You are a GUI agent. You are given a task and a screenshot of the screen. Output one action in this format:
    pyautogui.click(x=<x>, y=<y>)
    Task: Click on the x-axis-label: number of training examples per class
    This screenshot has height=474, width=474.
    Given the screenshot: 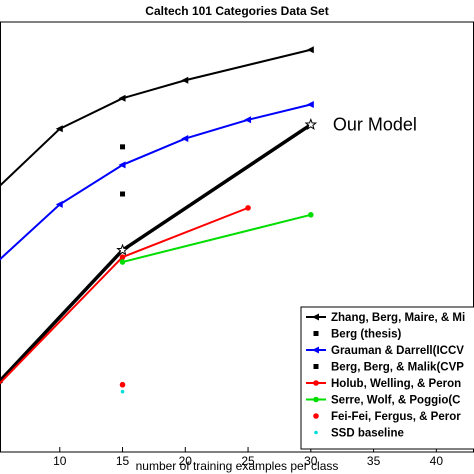 What is the action you would take?
    pyautogui.click(x=237, y=466)
    